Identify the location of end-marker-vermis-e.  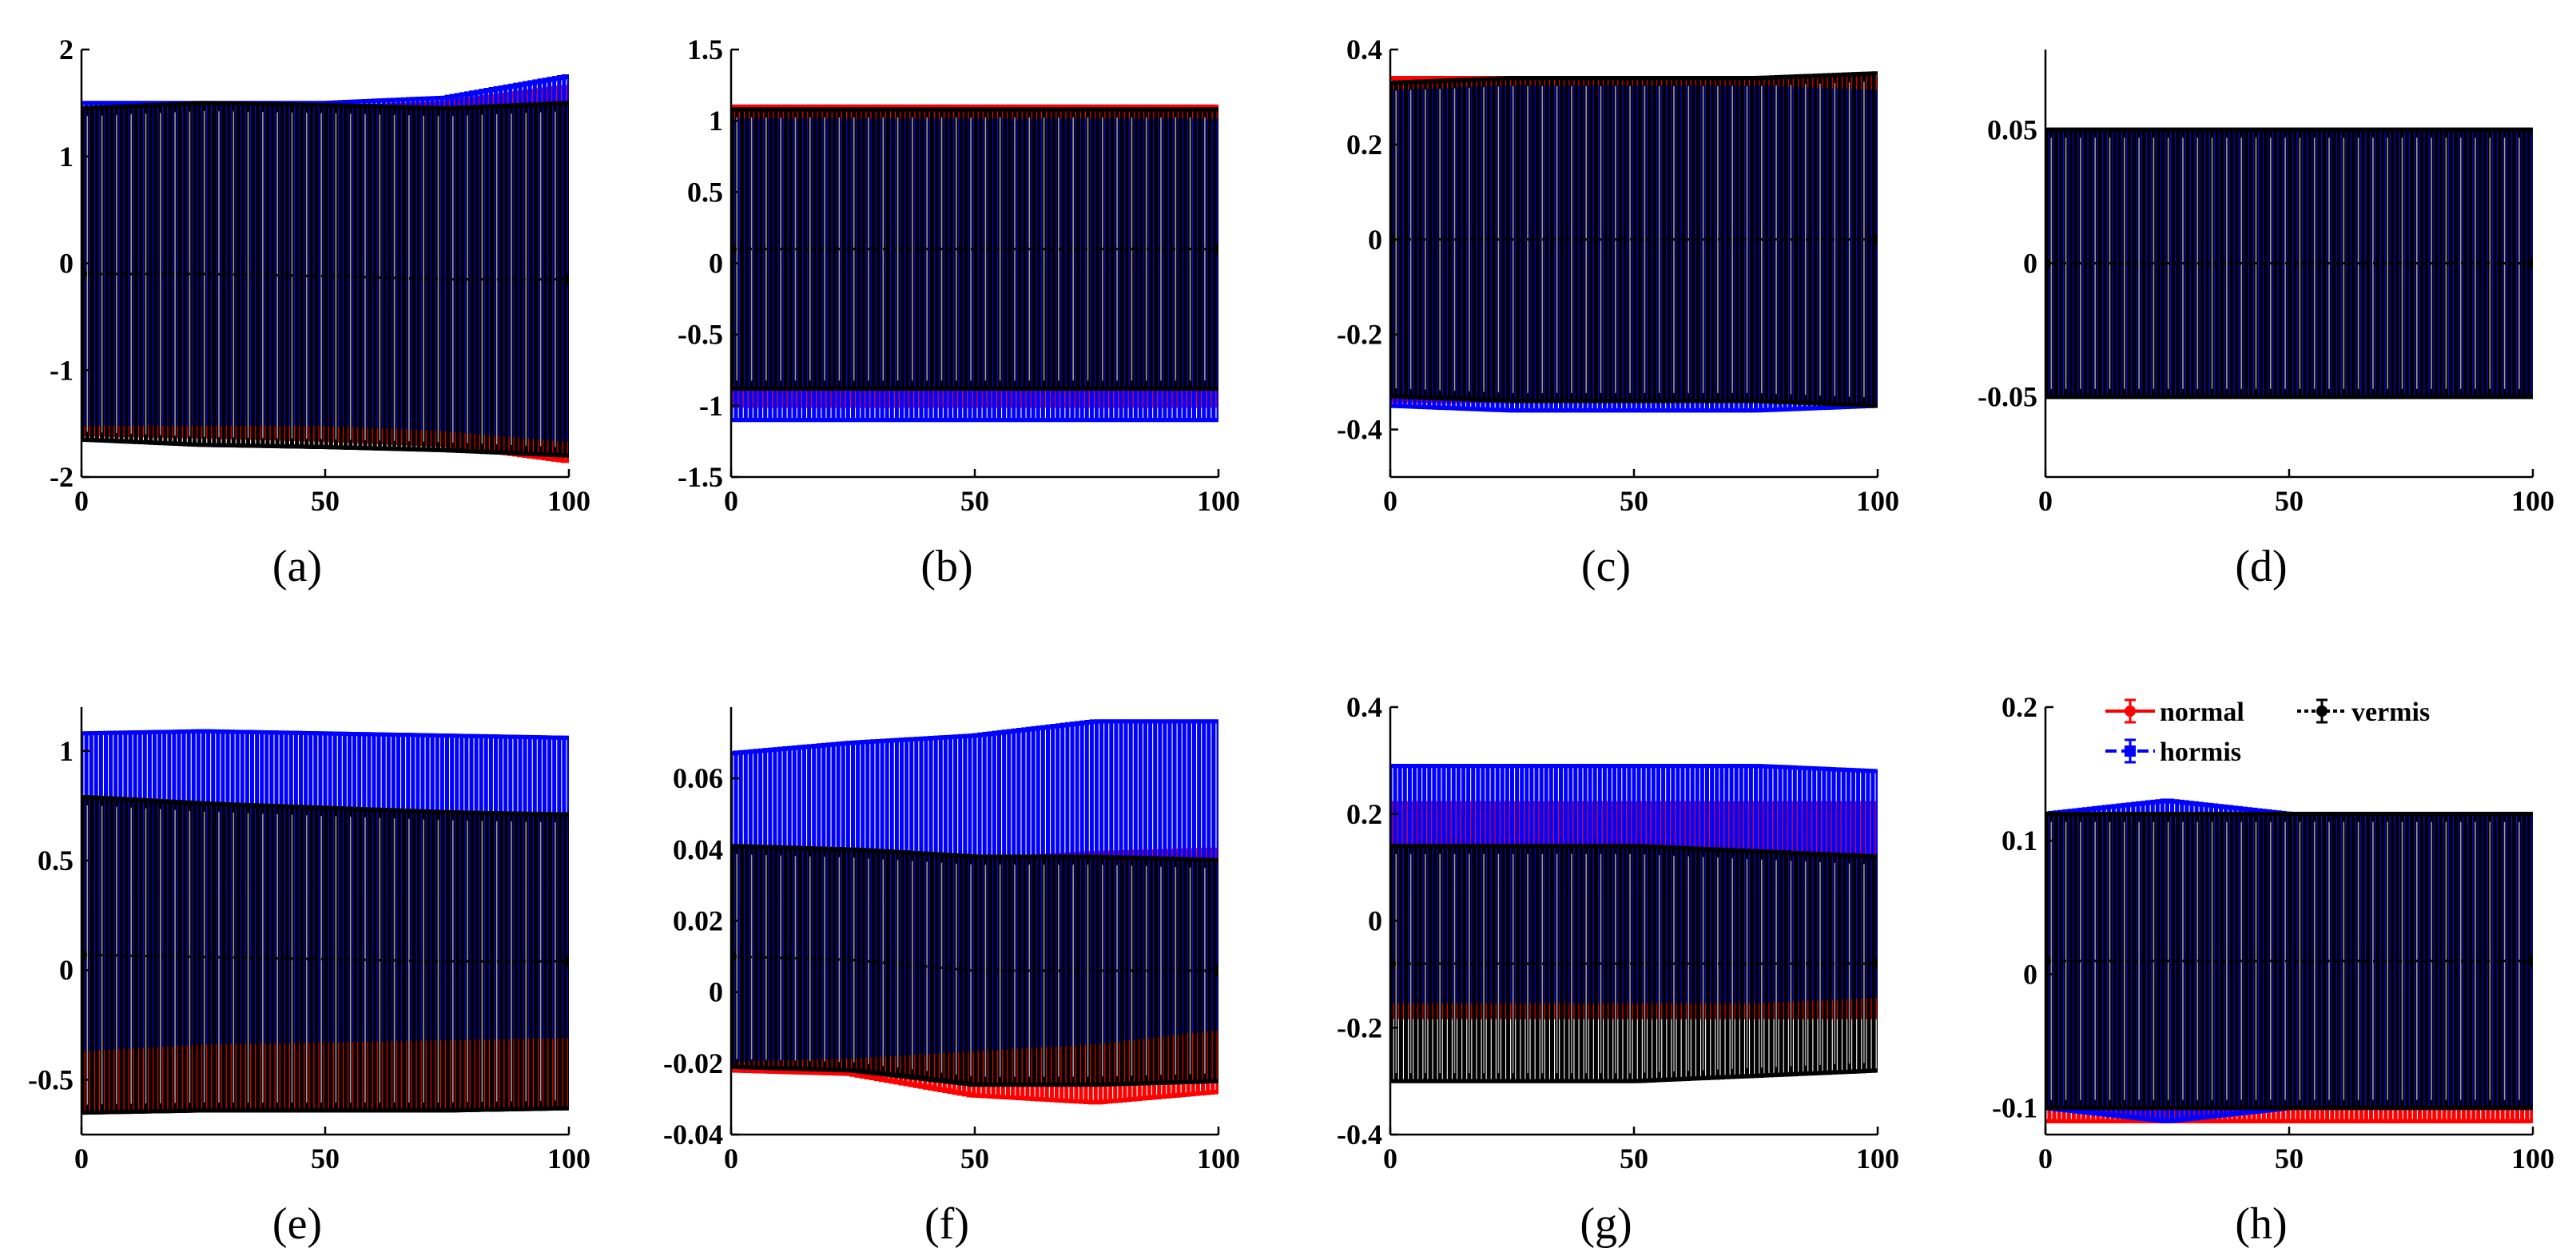
(566, 962).